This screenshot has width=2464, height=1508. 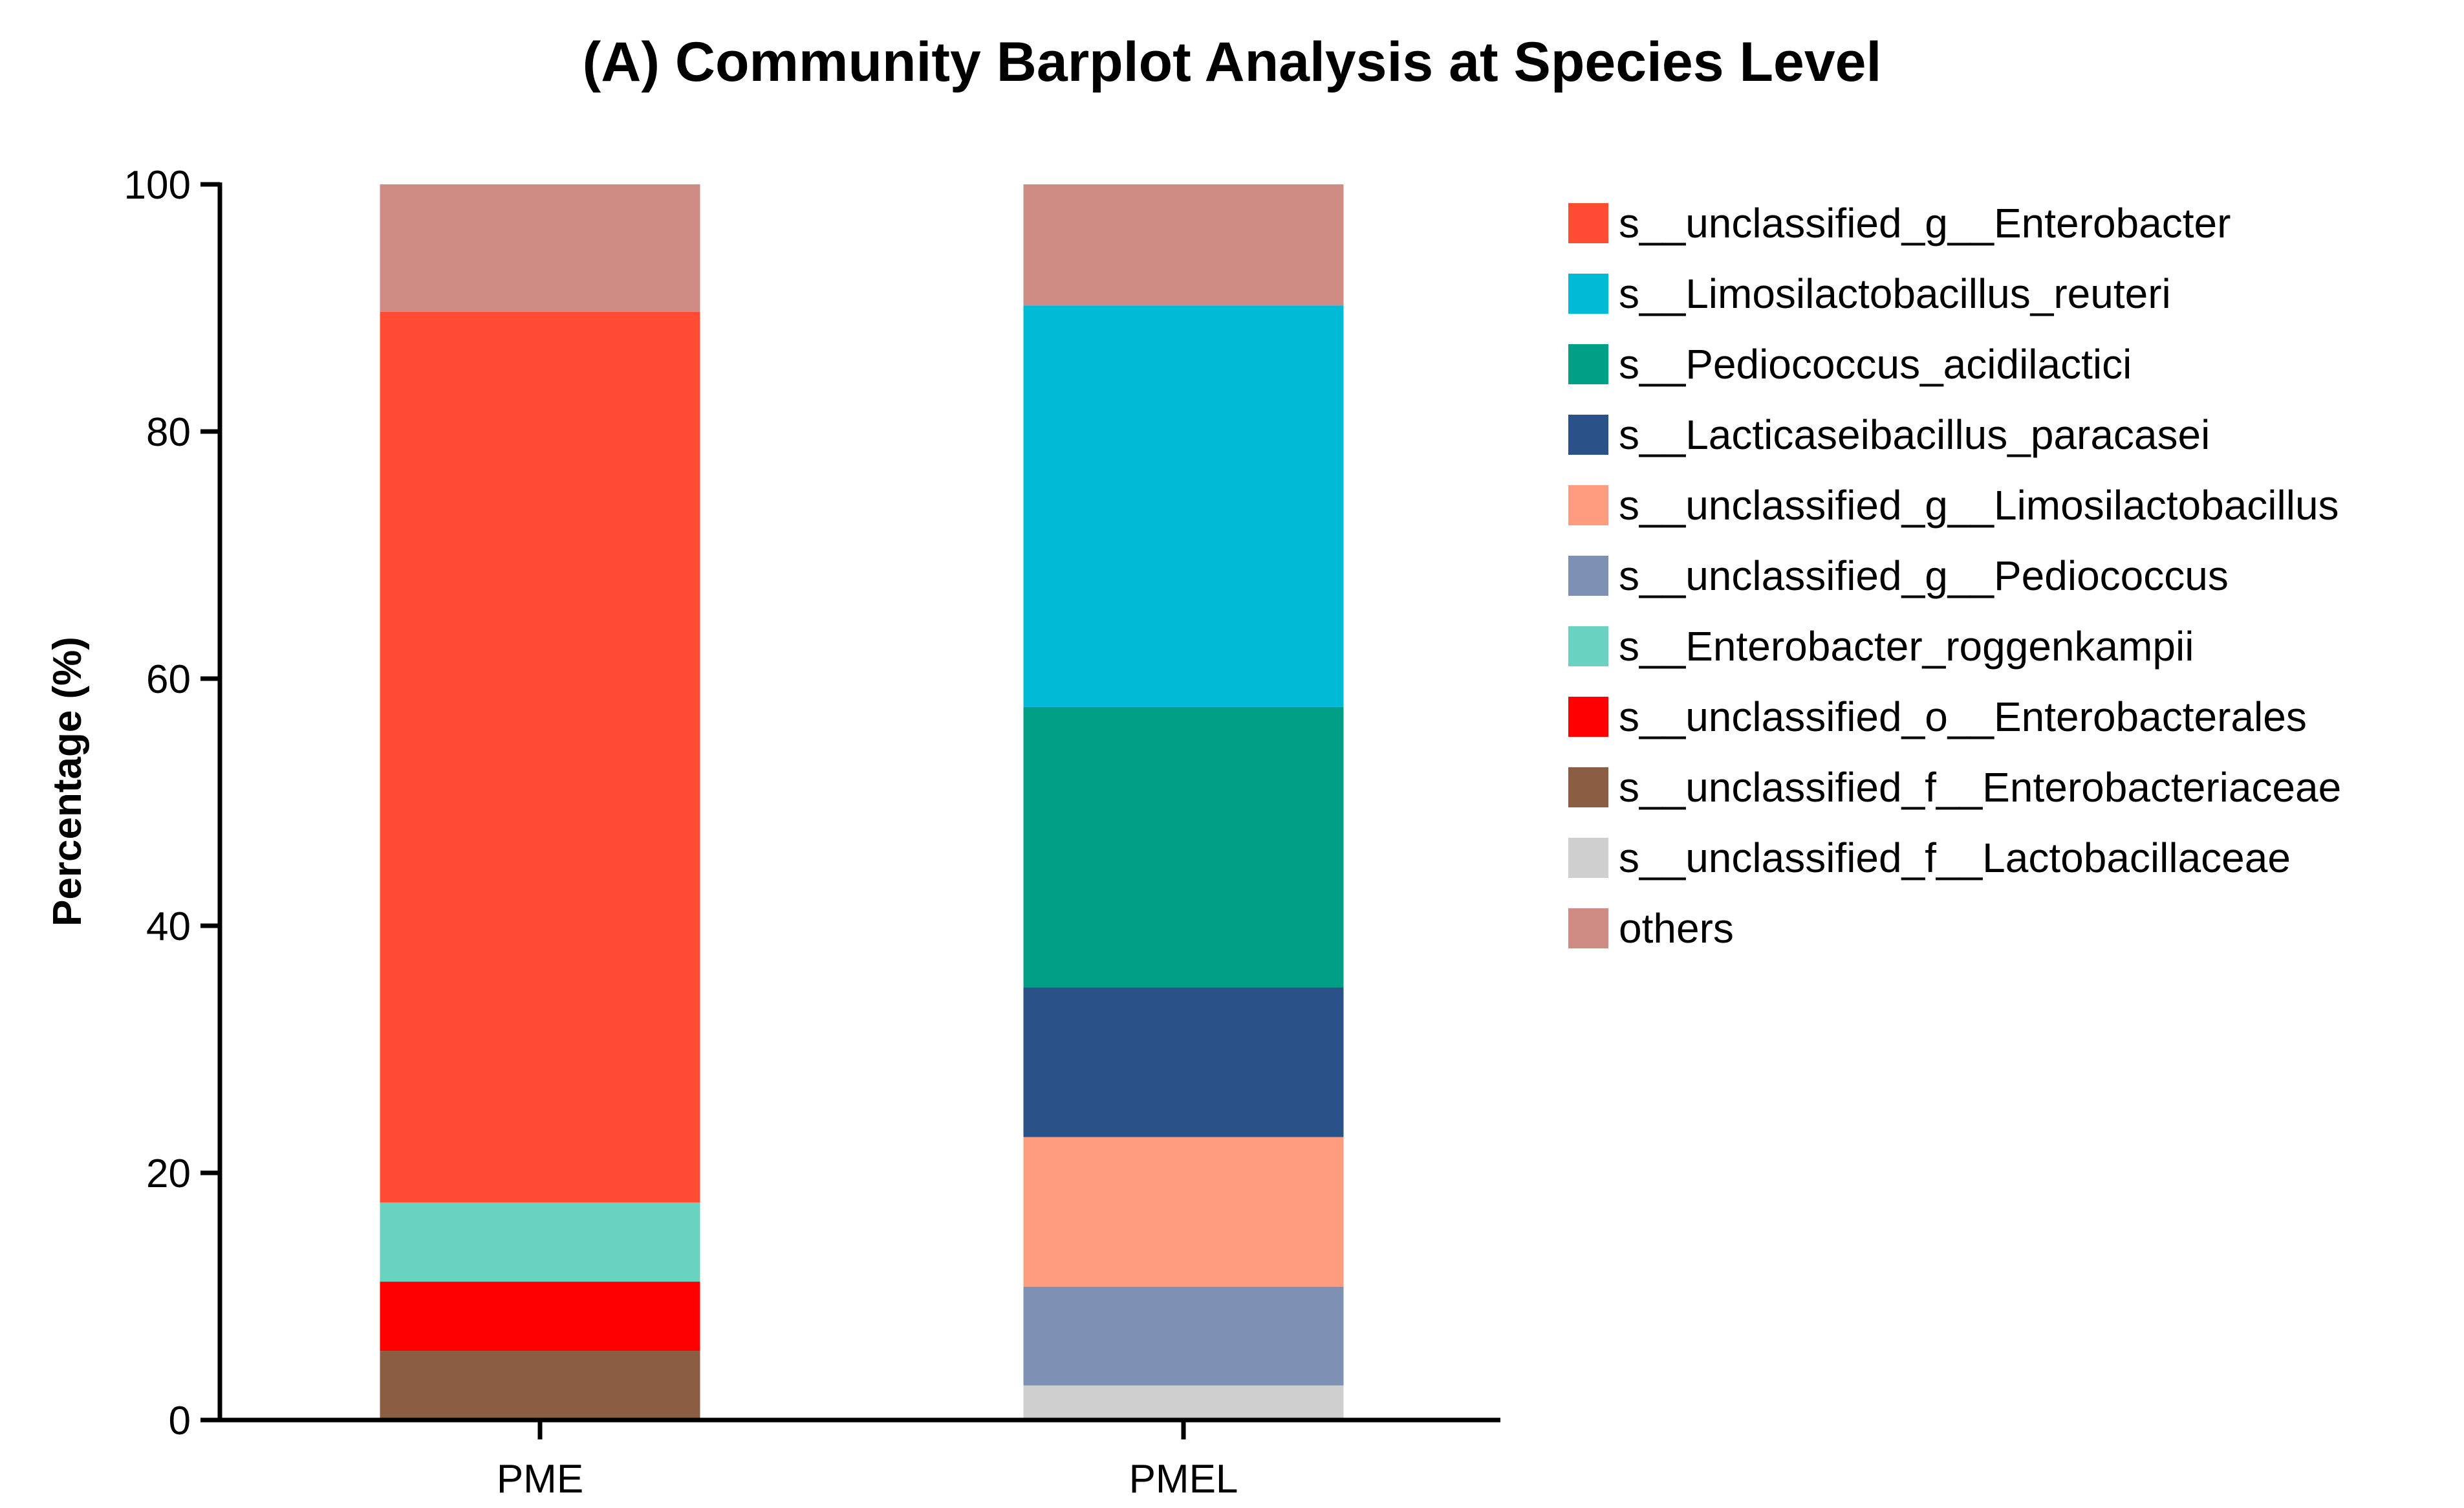 I want to click on y-tick-label: 80, so click(x=169, y=433).